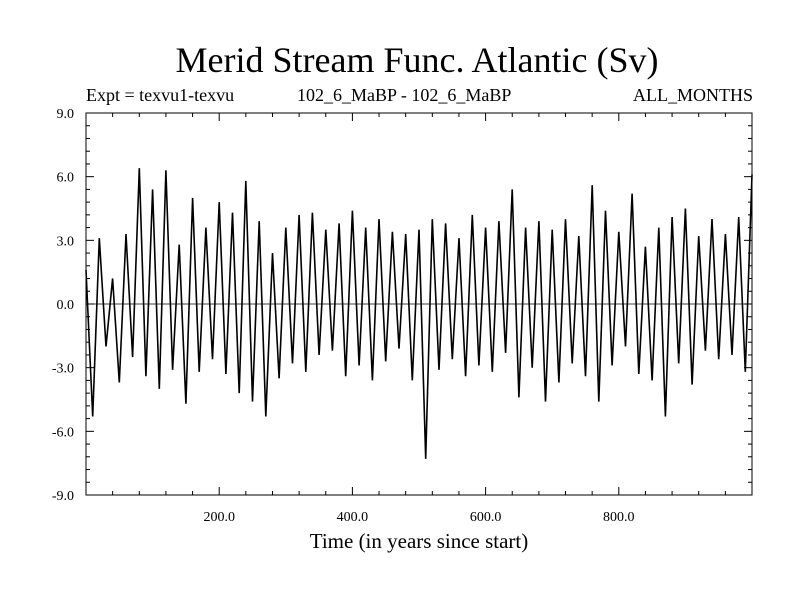 Image resolution: width=800 pixels, height=600 pixels. I want to click on months-label: ALL_MONTHS, so click(693, 95).